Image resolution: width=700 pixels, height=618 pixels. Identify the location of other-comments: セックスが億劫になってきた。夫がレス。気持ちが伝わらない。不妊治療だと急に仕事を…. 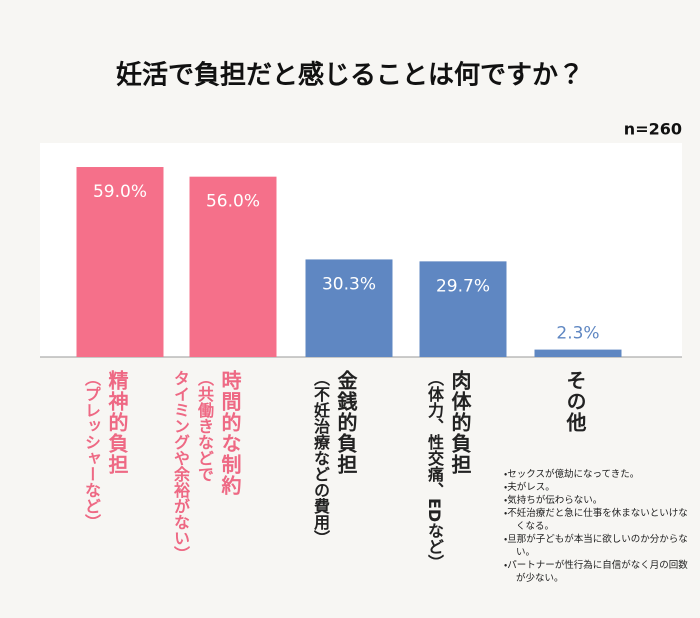
(596, 526).